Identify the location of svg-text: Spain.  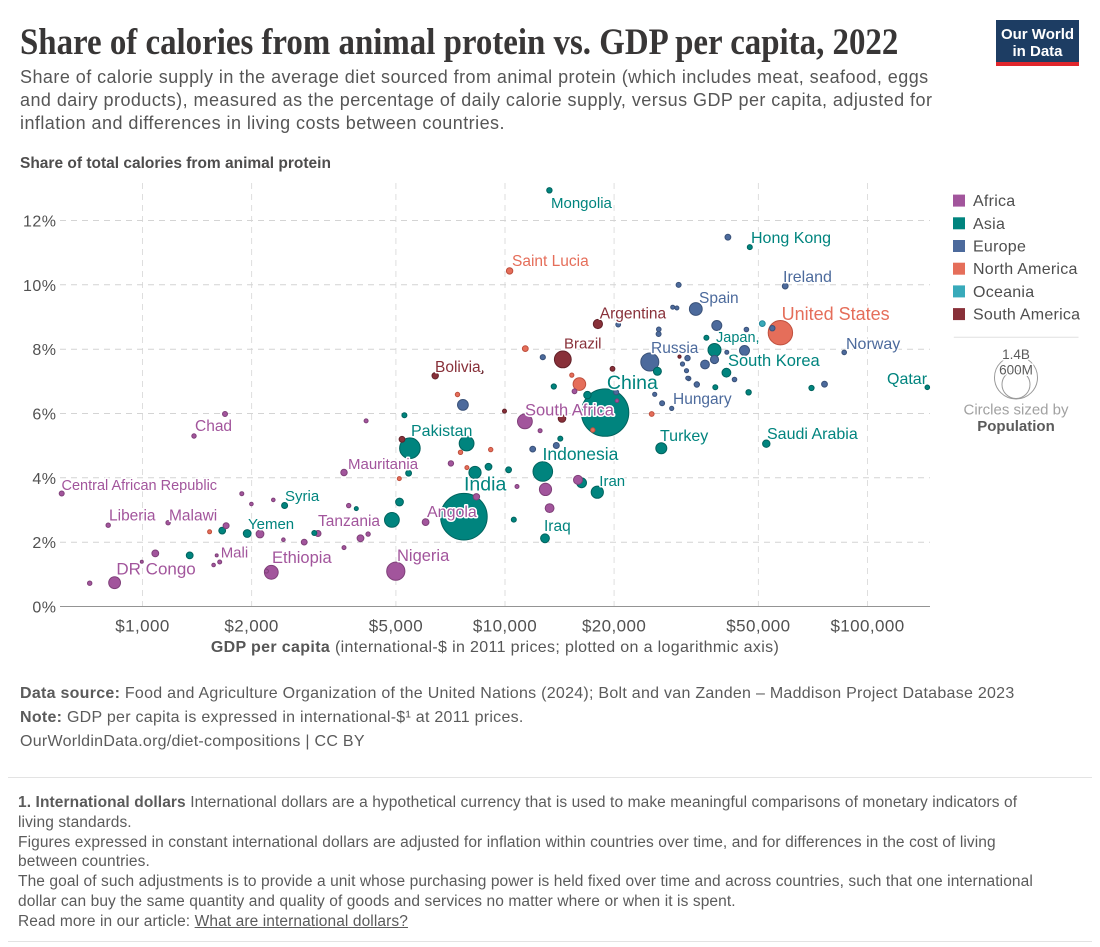
(719, 298).